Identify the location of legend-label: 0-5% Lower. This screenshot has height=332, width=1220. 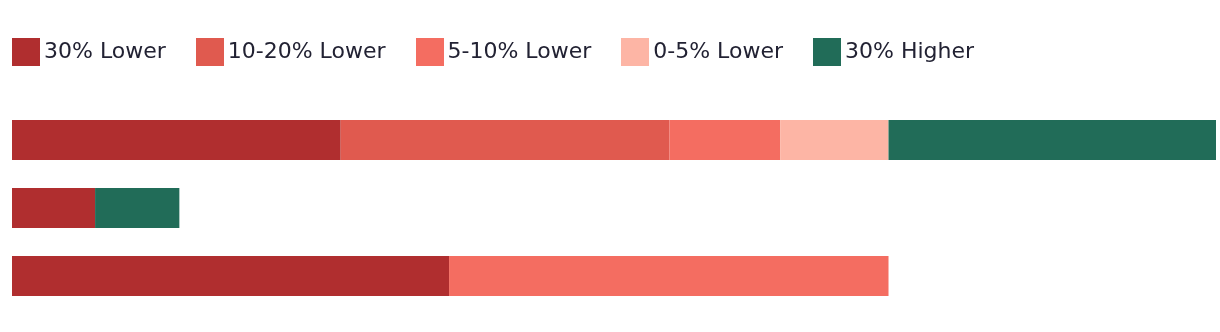
(718, 50).